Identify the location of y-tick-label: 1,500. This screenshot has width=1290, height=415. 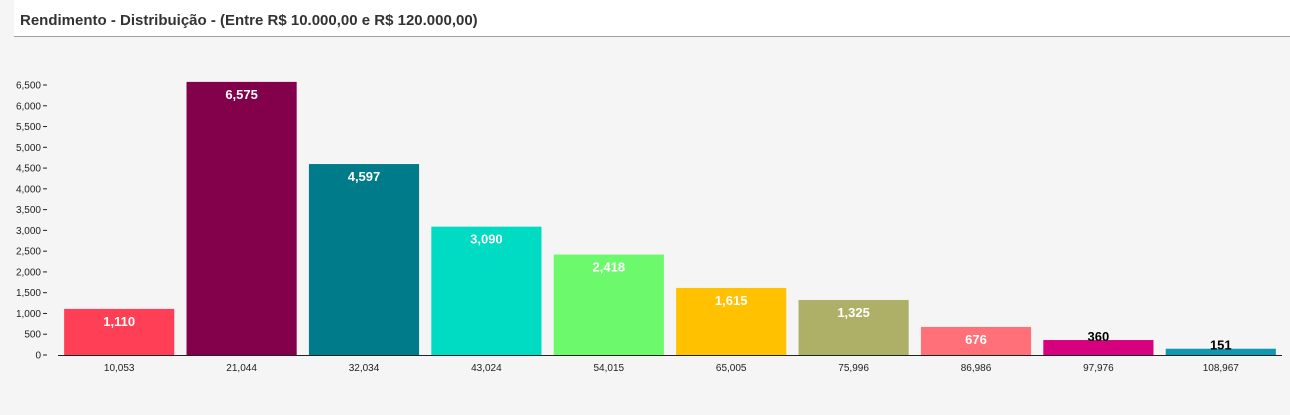
(28, 293).